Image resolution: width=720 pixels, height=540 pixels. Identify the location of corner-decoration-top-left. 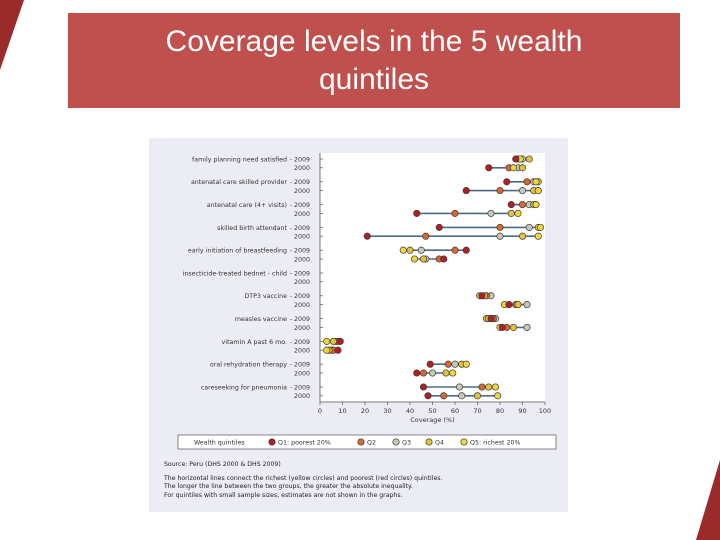
(12, 35).